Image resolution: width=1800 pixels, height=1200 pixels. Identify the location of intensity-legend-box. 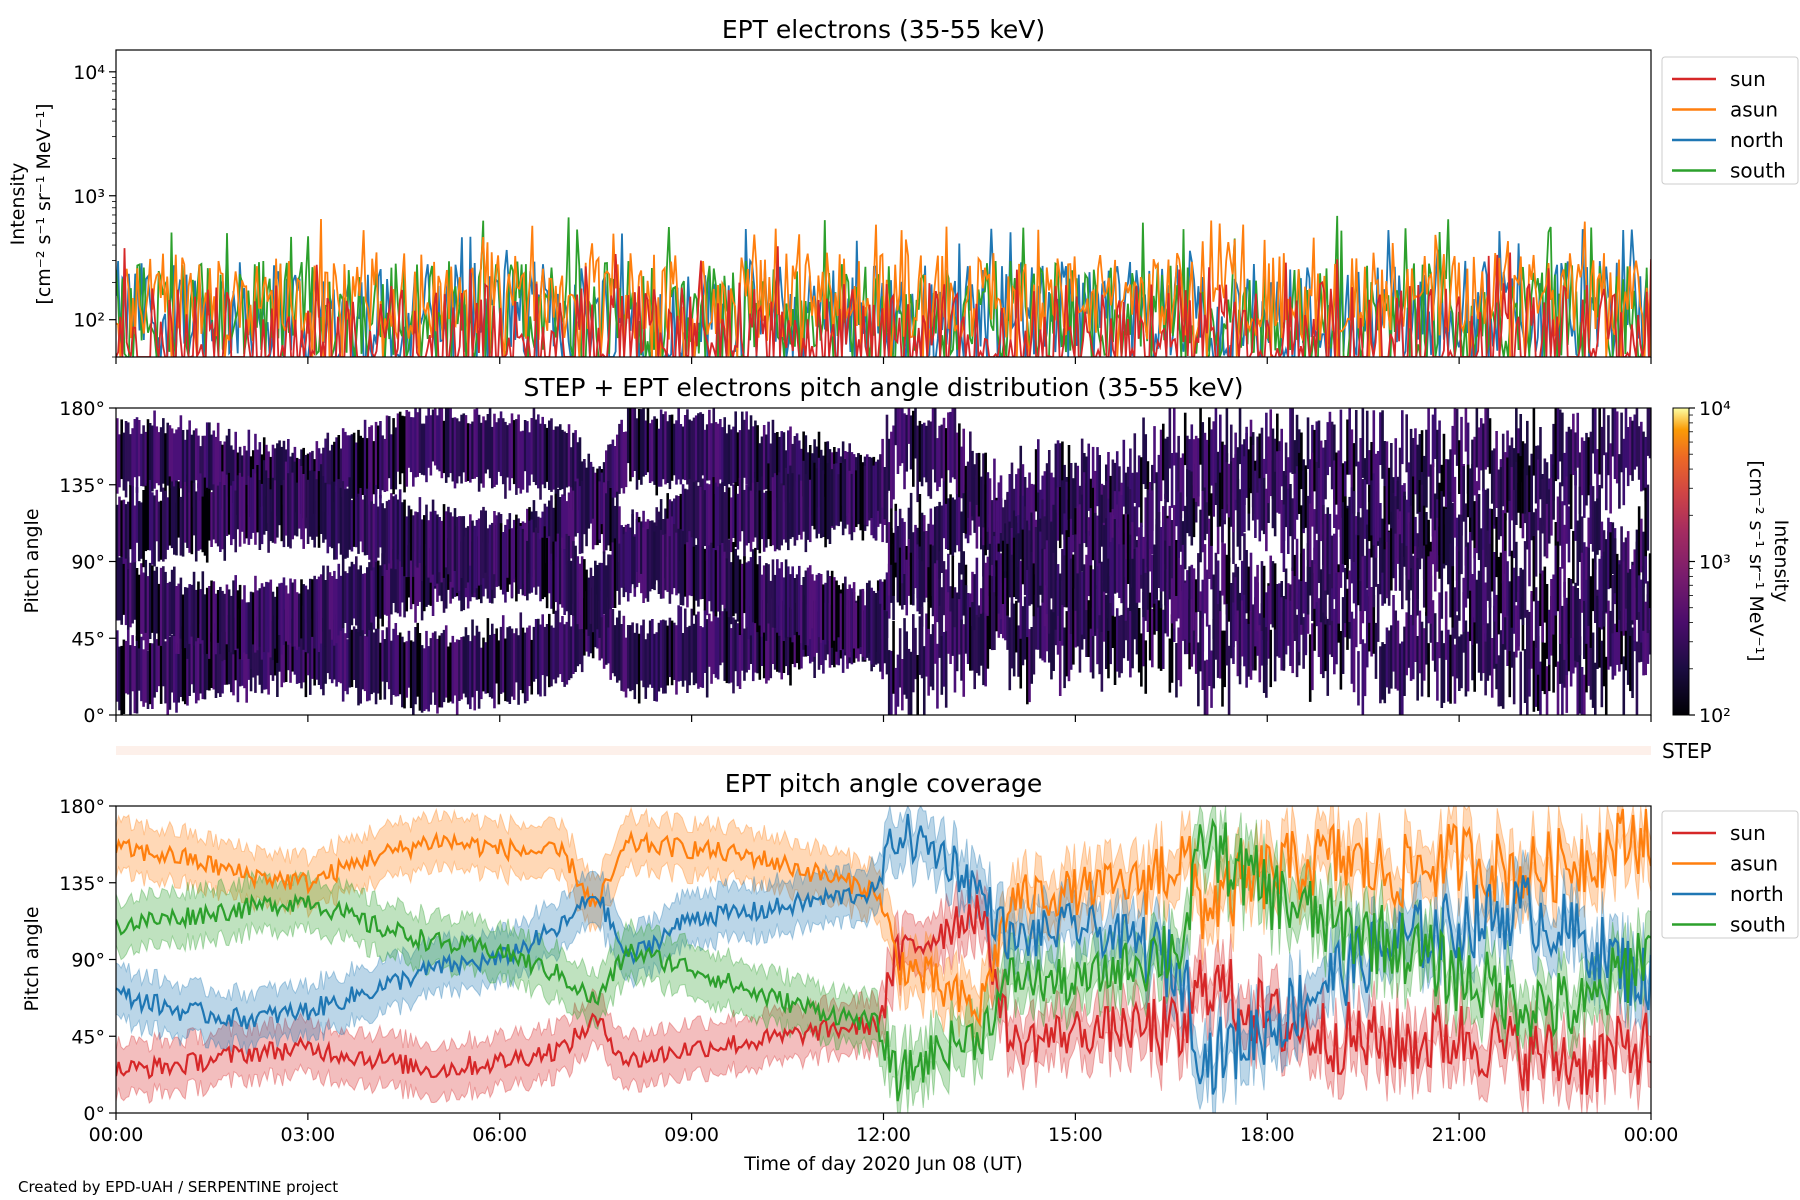
(1730, 120).